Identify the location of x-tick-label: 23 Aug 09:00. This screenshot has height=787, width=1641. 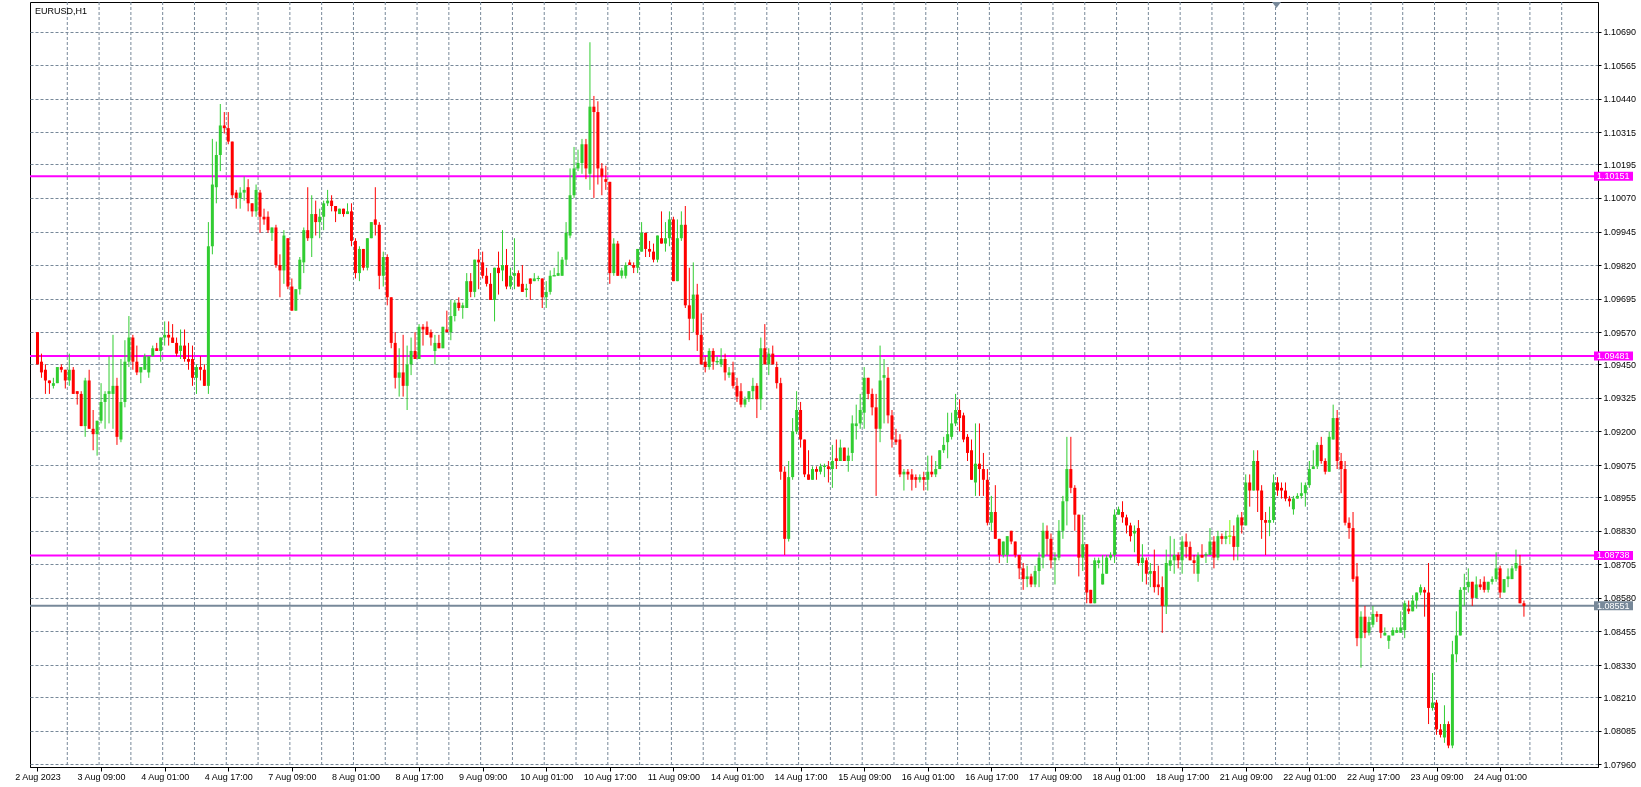
(1437, 776).